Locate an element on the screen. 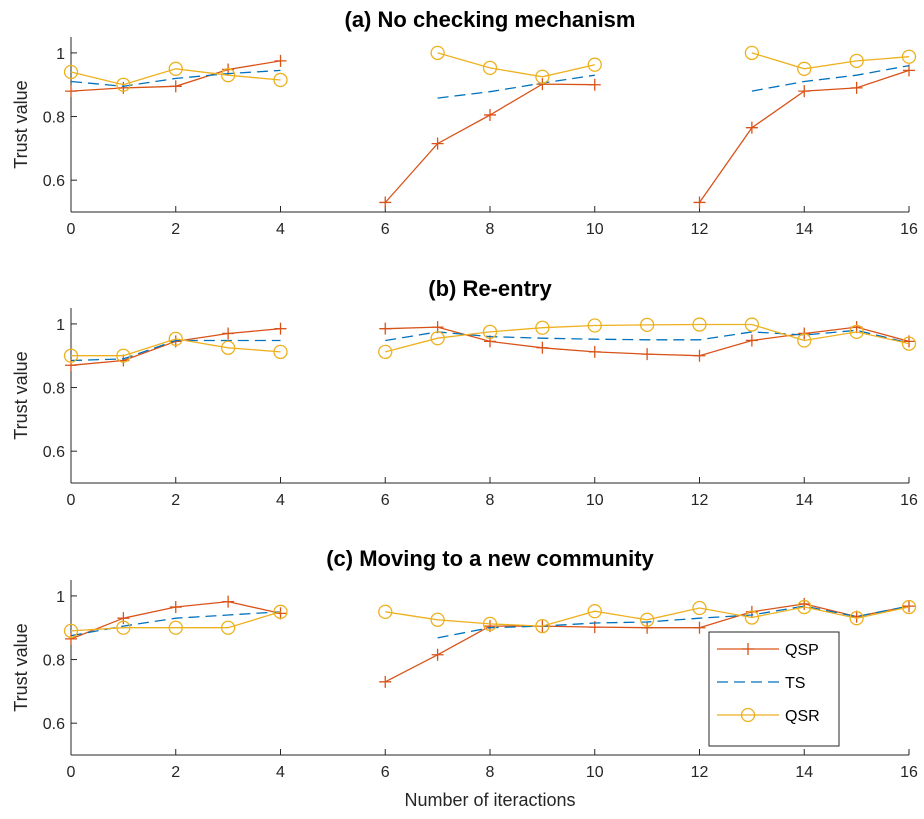  series-ts is located at coordinates (490, 81).